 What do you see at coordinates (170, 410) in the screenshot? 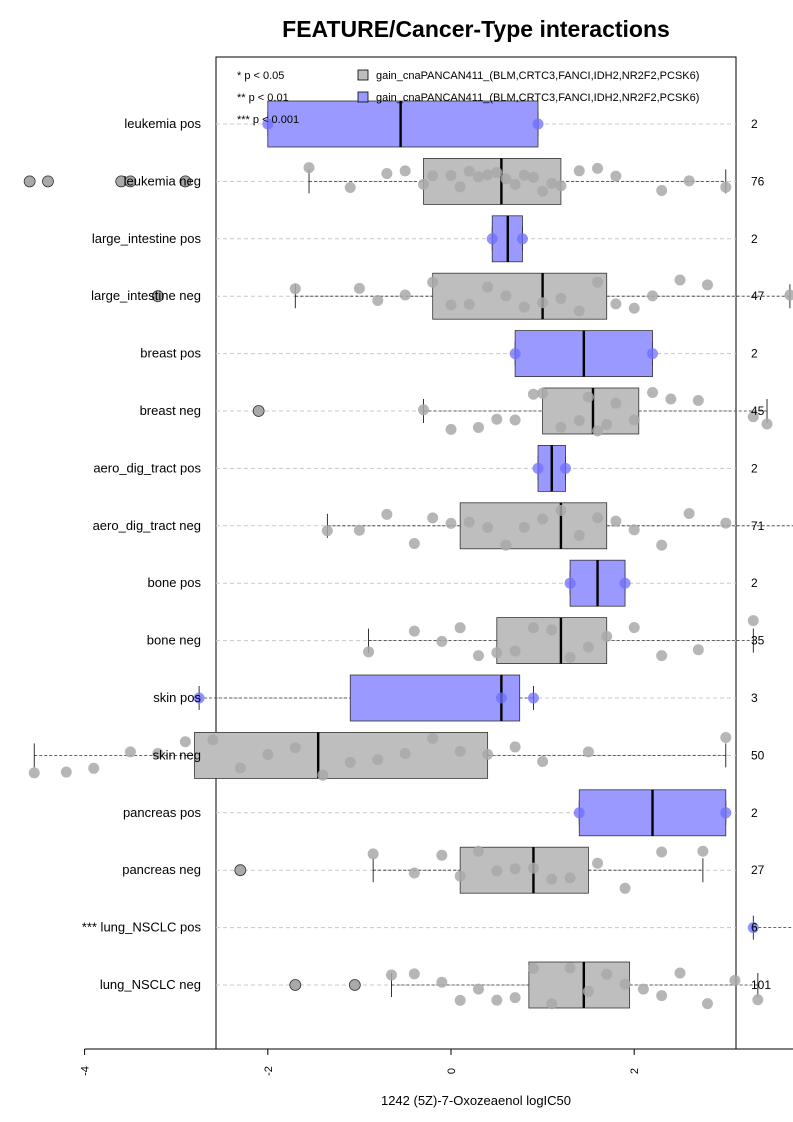
I see `category-label: breast neg` at bounding box center [170, 410].